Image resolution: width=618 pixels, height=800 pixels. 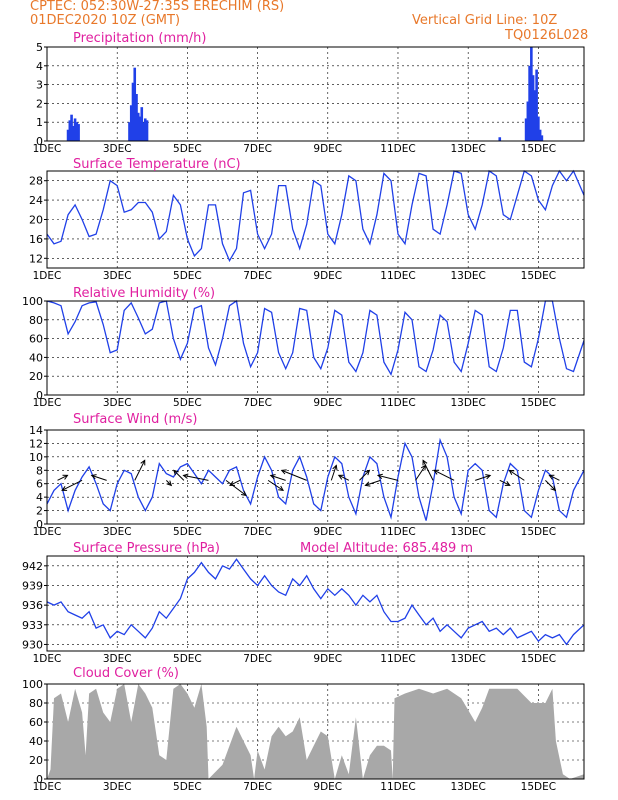 What do you see at coordinates (538, 149) in the screenshot?
I see `precip-xtick-label: 15DEC` at bounding box center [538, 149].